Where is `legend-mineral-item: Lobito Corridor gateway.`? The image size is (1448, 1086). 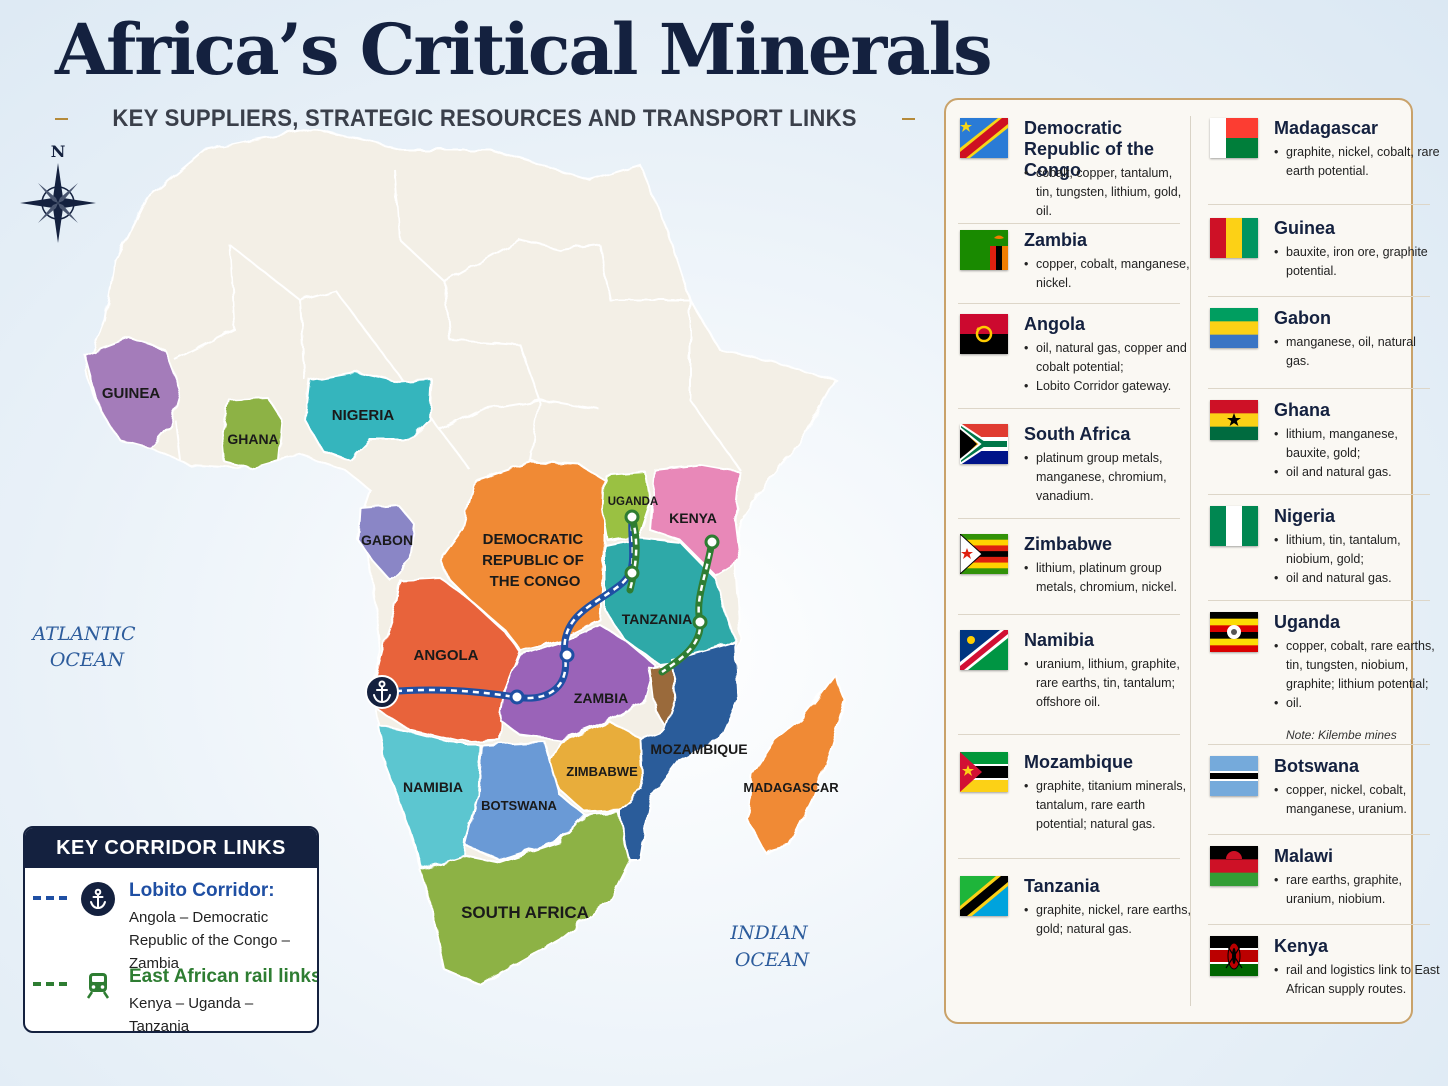 legend-mineral-item: Lobito Corridor gateway. is located at coordinates (1108, 386).